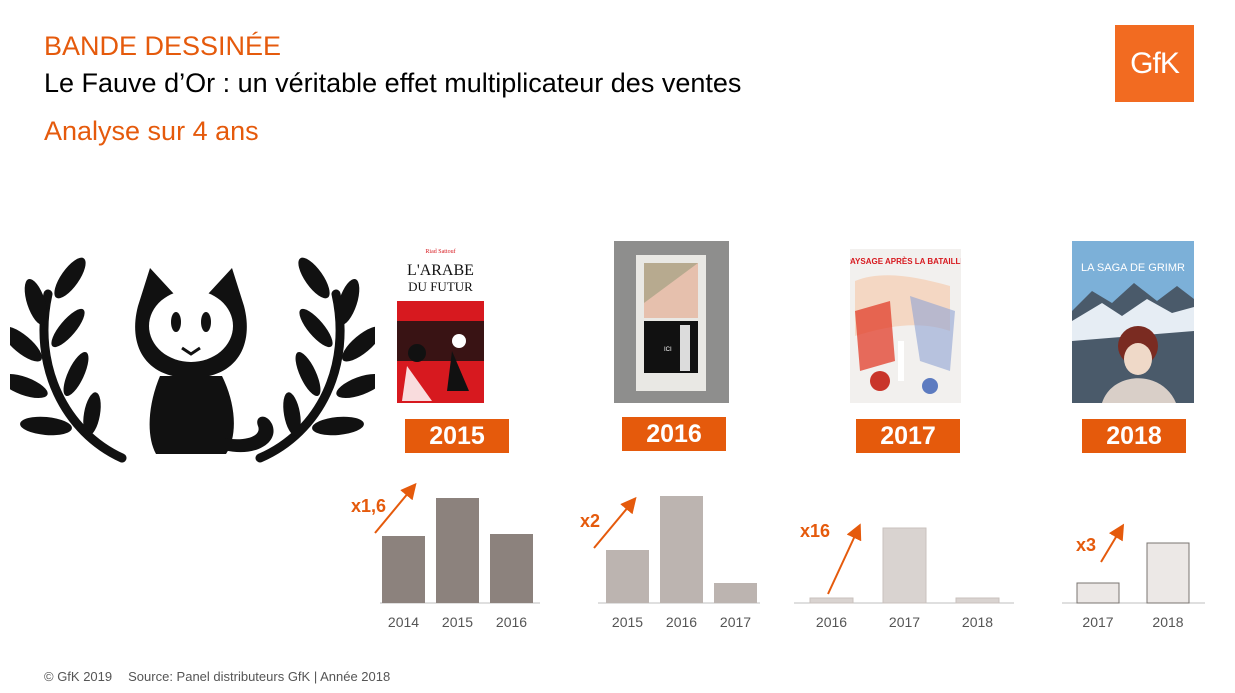 The image size is (1235, 693). Describe the element at coordinates (457, 622) in the screenshot. I see `chart-0-tick-2015: 2015` at that location.